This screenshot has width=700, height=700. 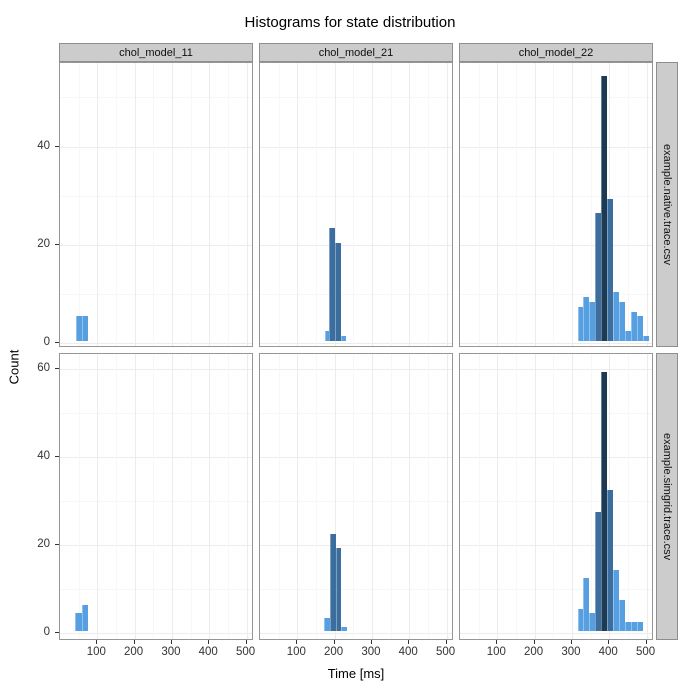 I want to click on facet-panel-r0-c2, so click(x=556, y=204).